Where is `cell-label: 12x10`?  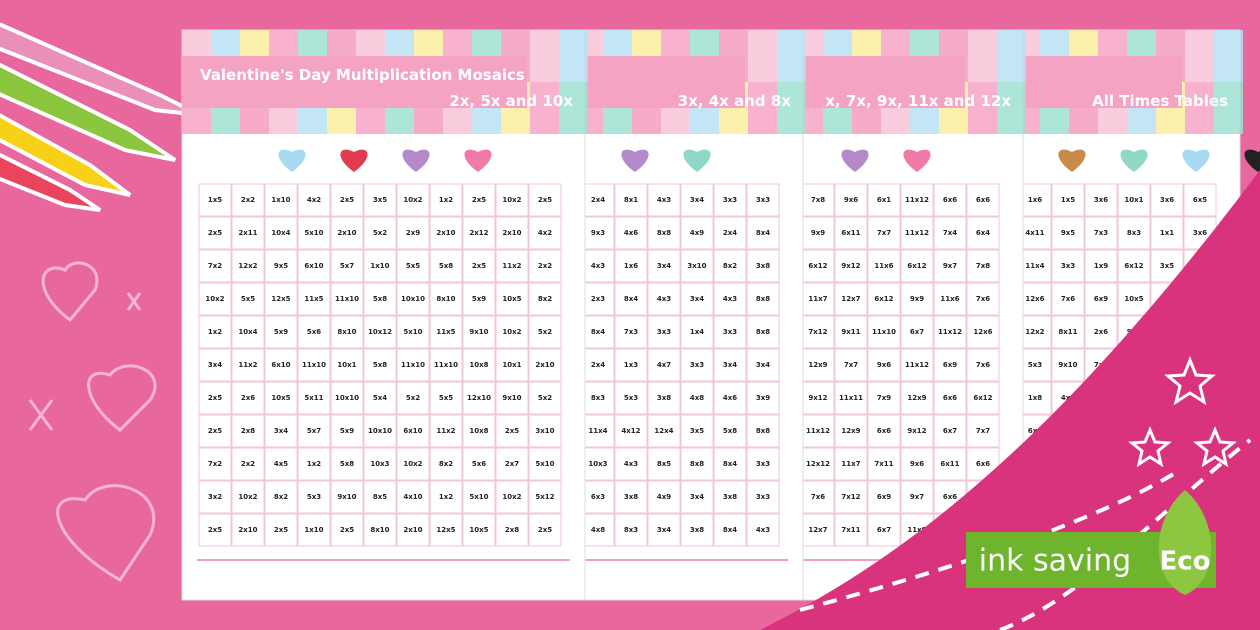
cell-label: 12x10 is located at coordinates (479, 398).